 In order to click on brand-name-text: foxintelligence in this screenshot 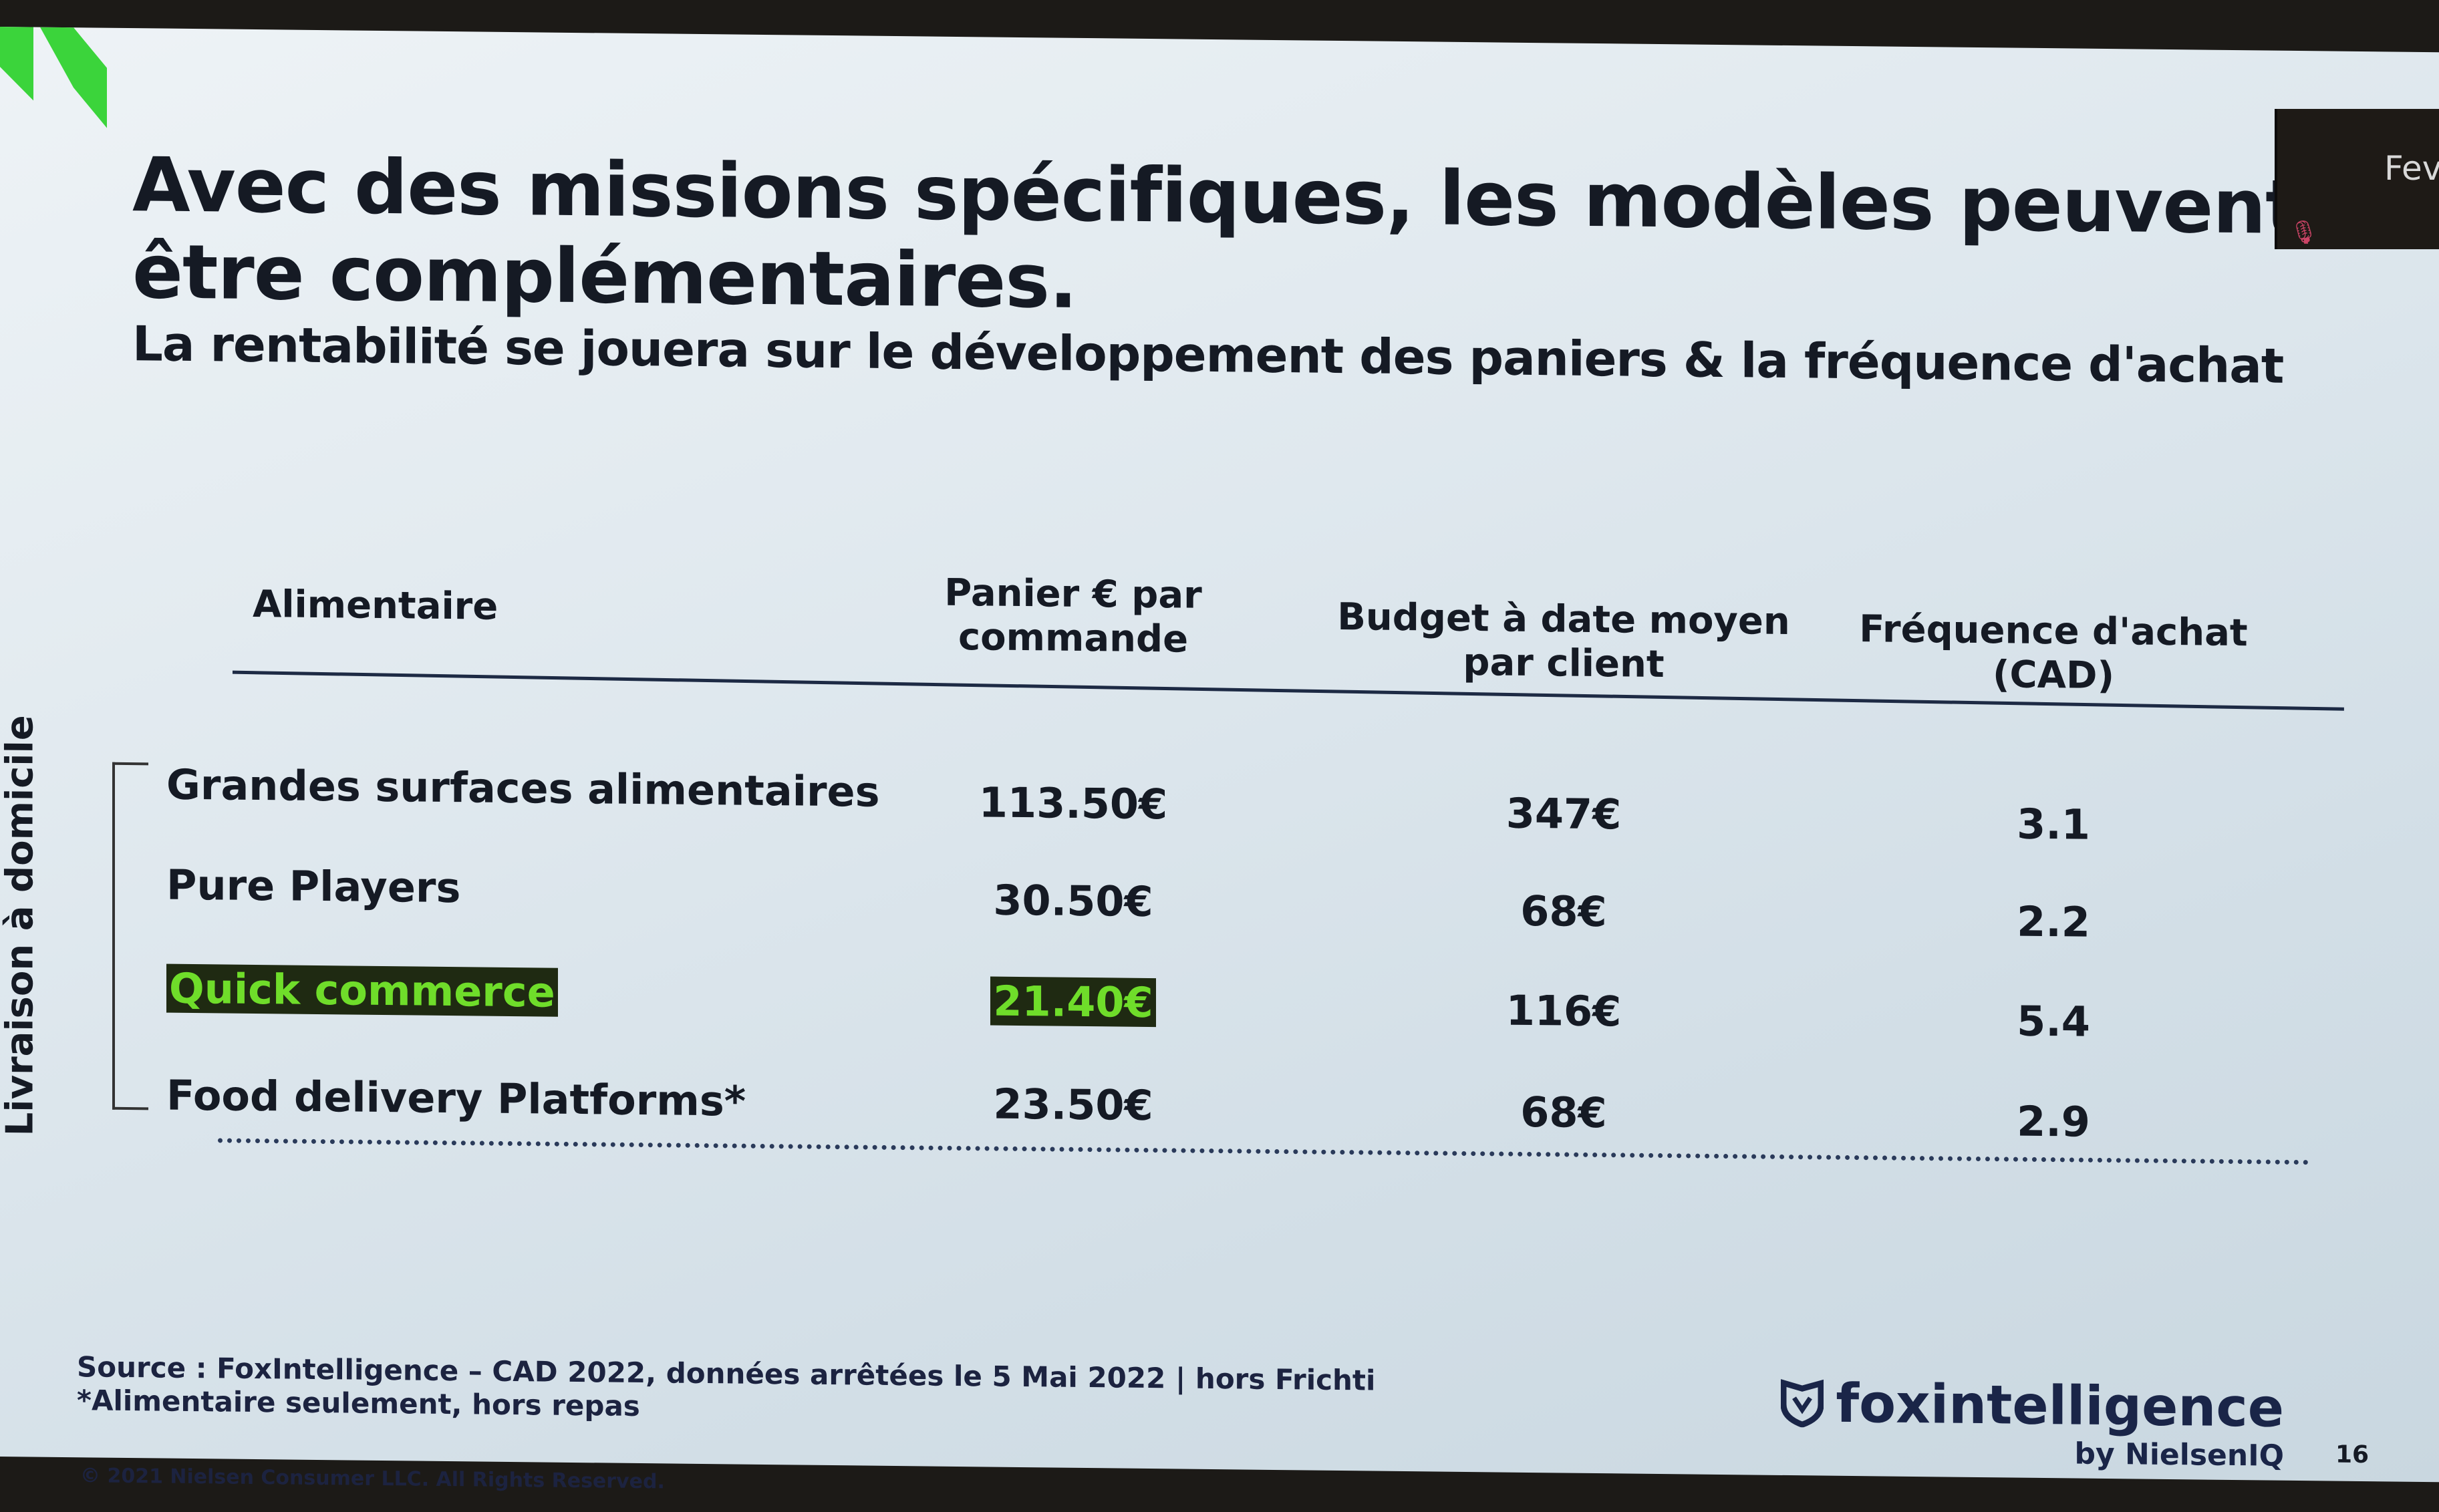, I will do `click(2060, 1405)`.